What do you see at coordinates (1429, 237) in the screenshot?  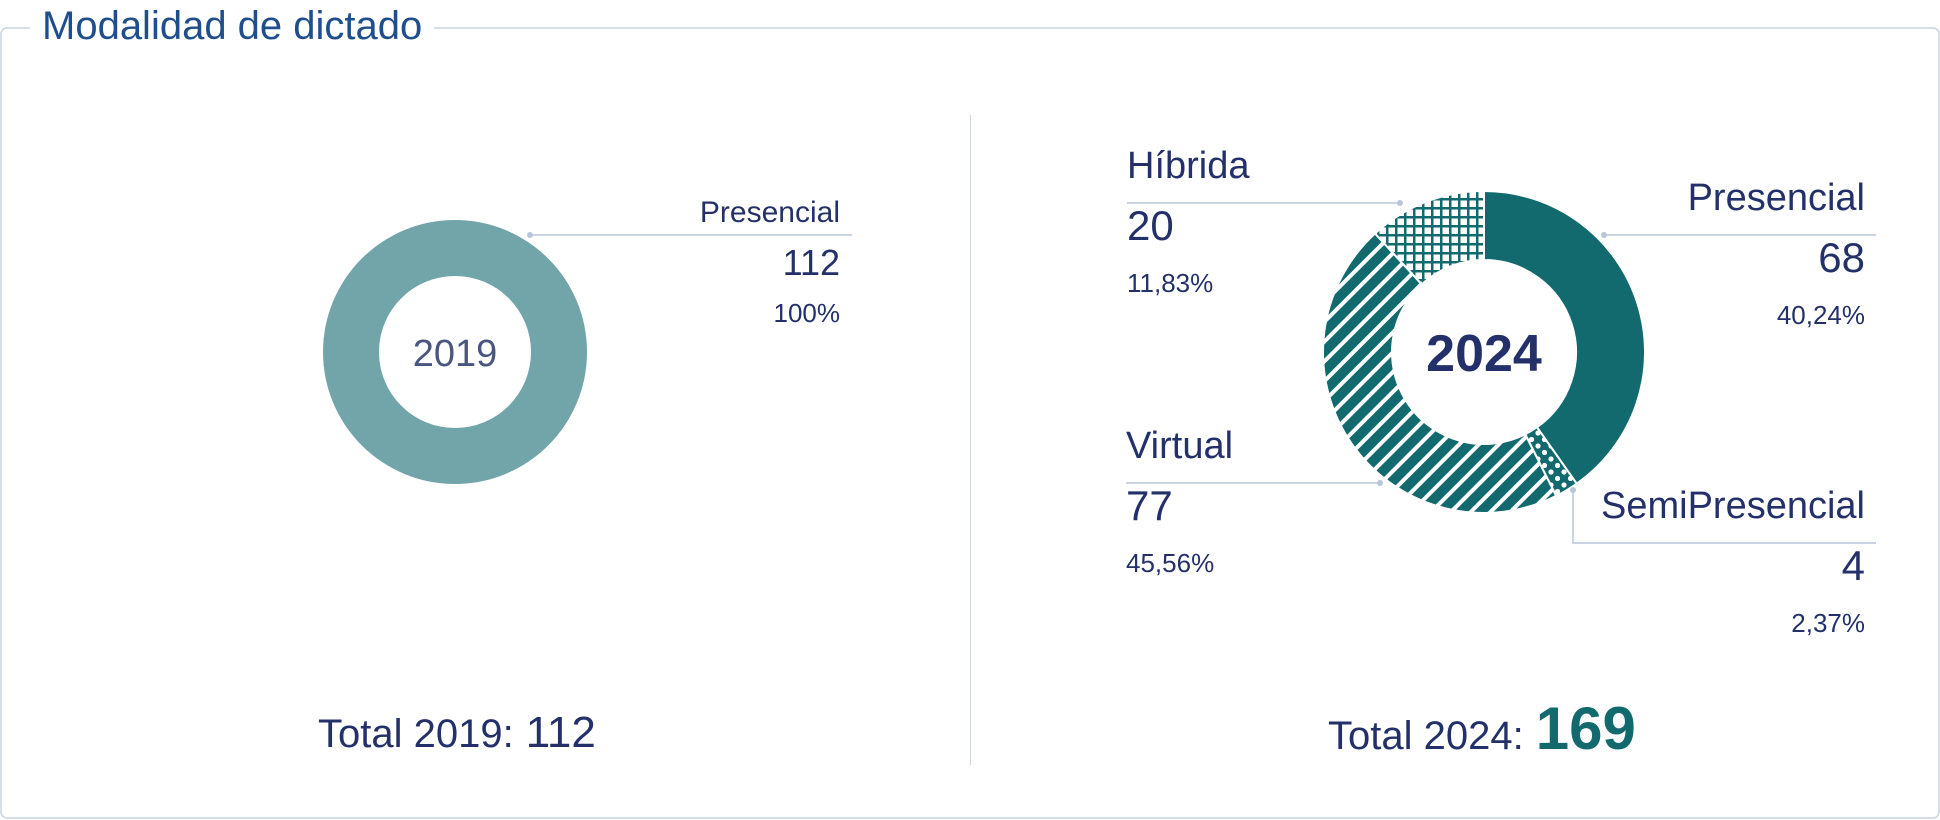 I see `slice-2024-hibrida` at bounding box center [1429, 237].